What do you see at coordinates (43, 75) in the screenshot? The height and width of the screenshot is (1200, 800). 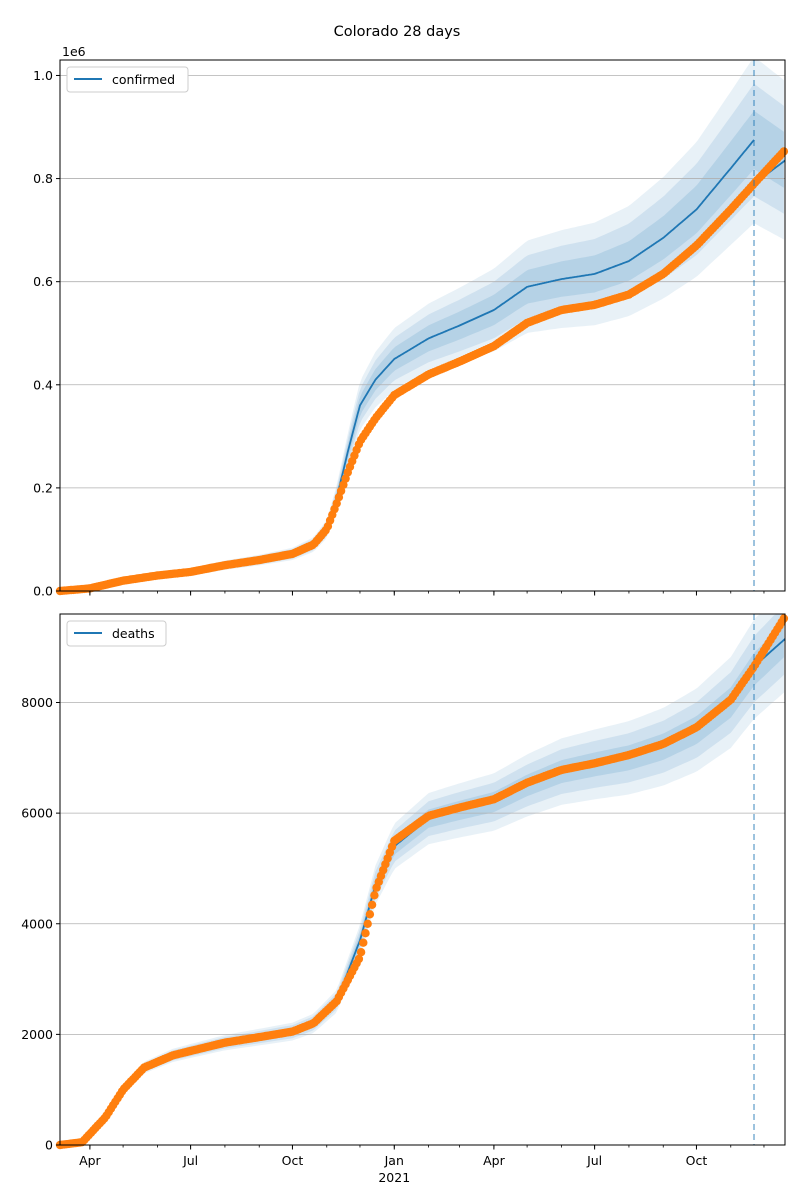 I see `confirmed-y-tick-label: 1.0` at bounding box center [43, 75].